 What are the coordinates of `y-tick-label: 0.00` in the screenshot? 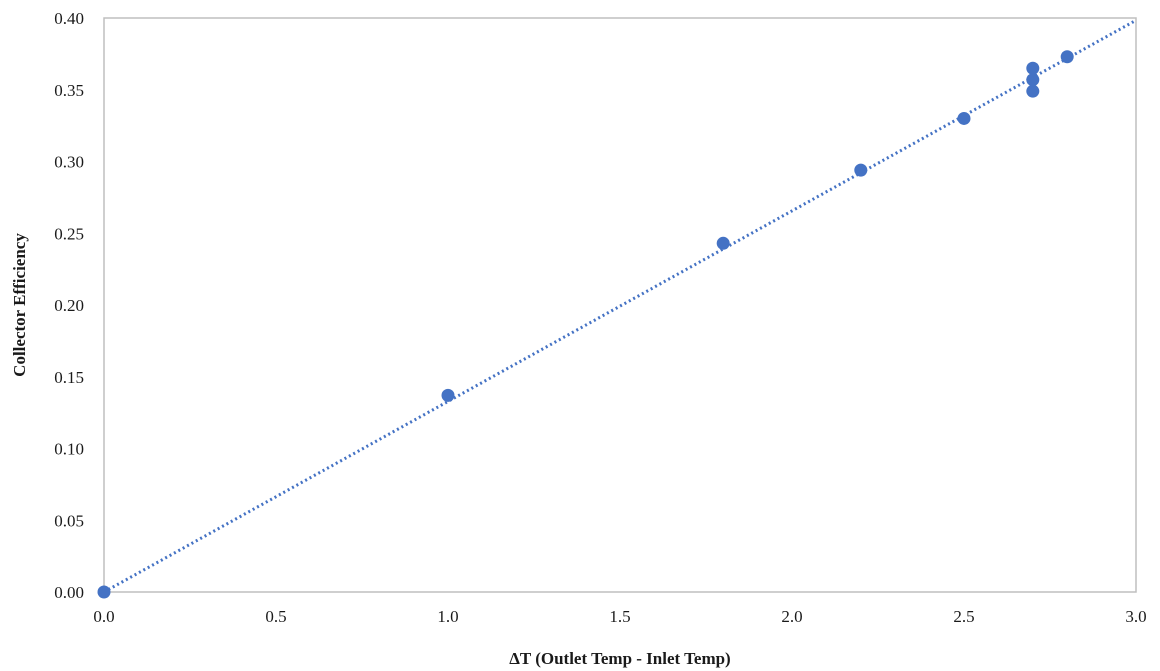 It's located at (69, 592).